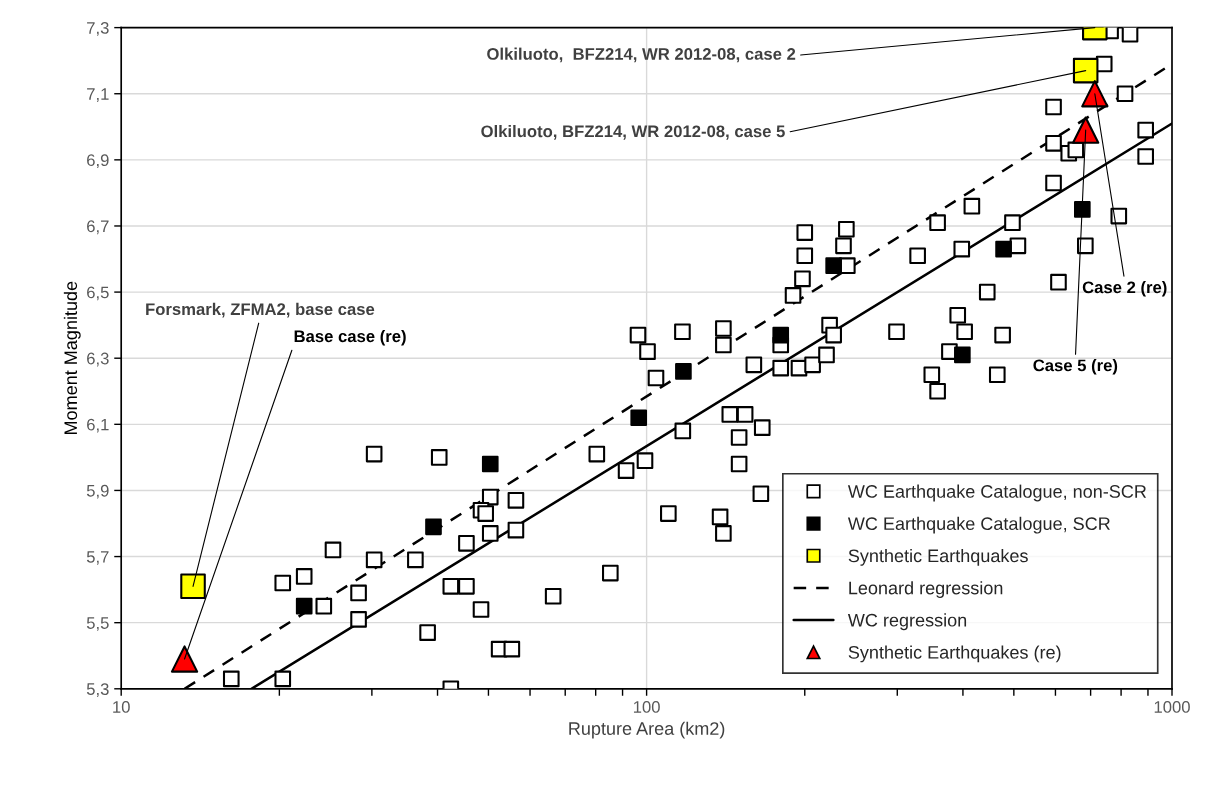  I want to click on legend-label: Synthetic Earthquakes, so click(938, 557).